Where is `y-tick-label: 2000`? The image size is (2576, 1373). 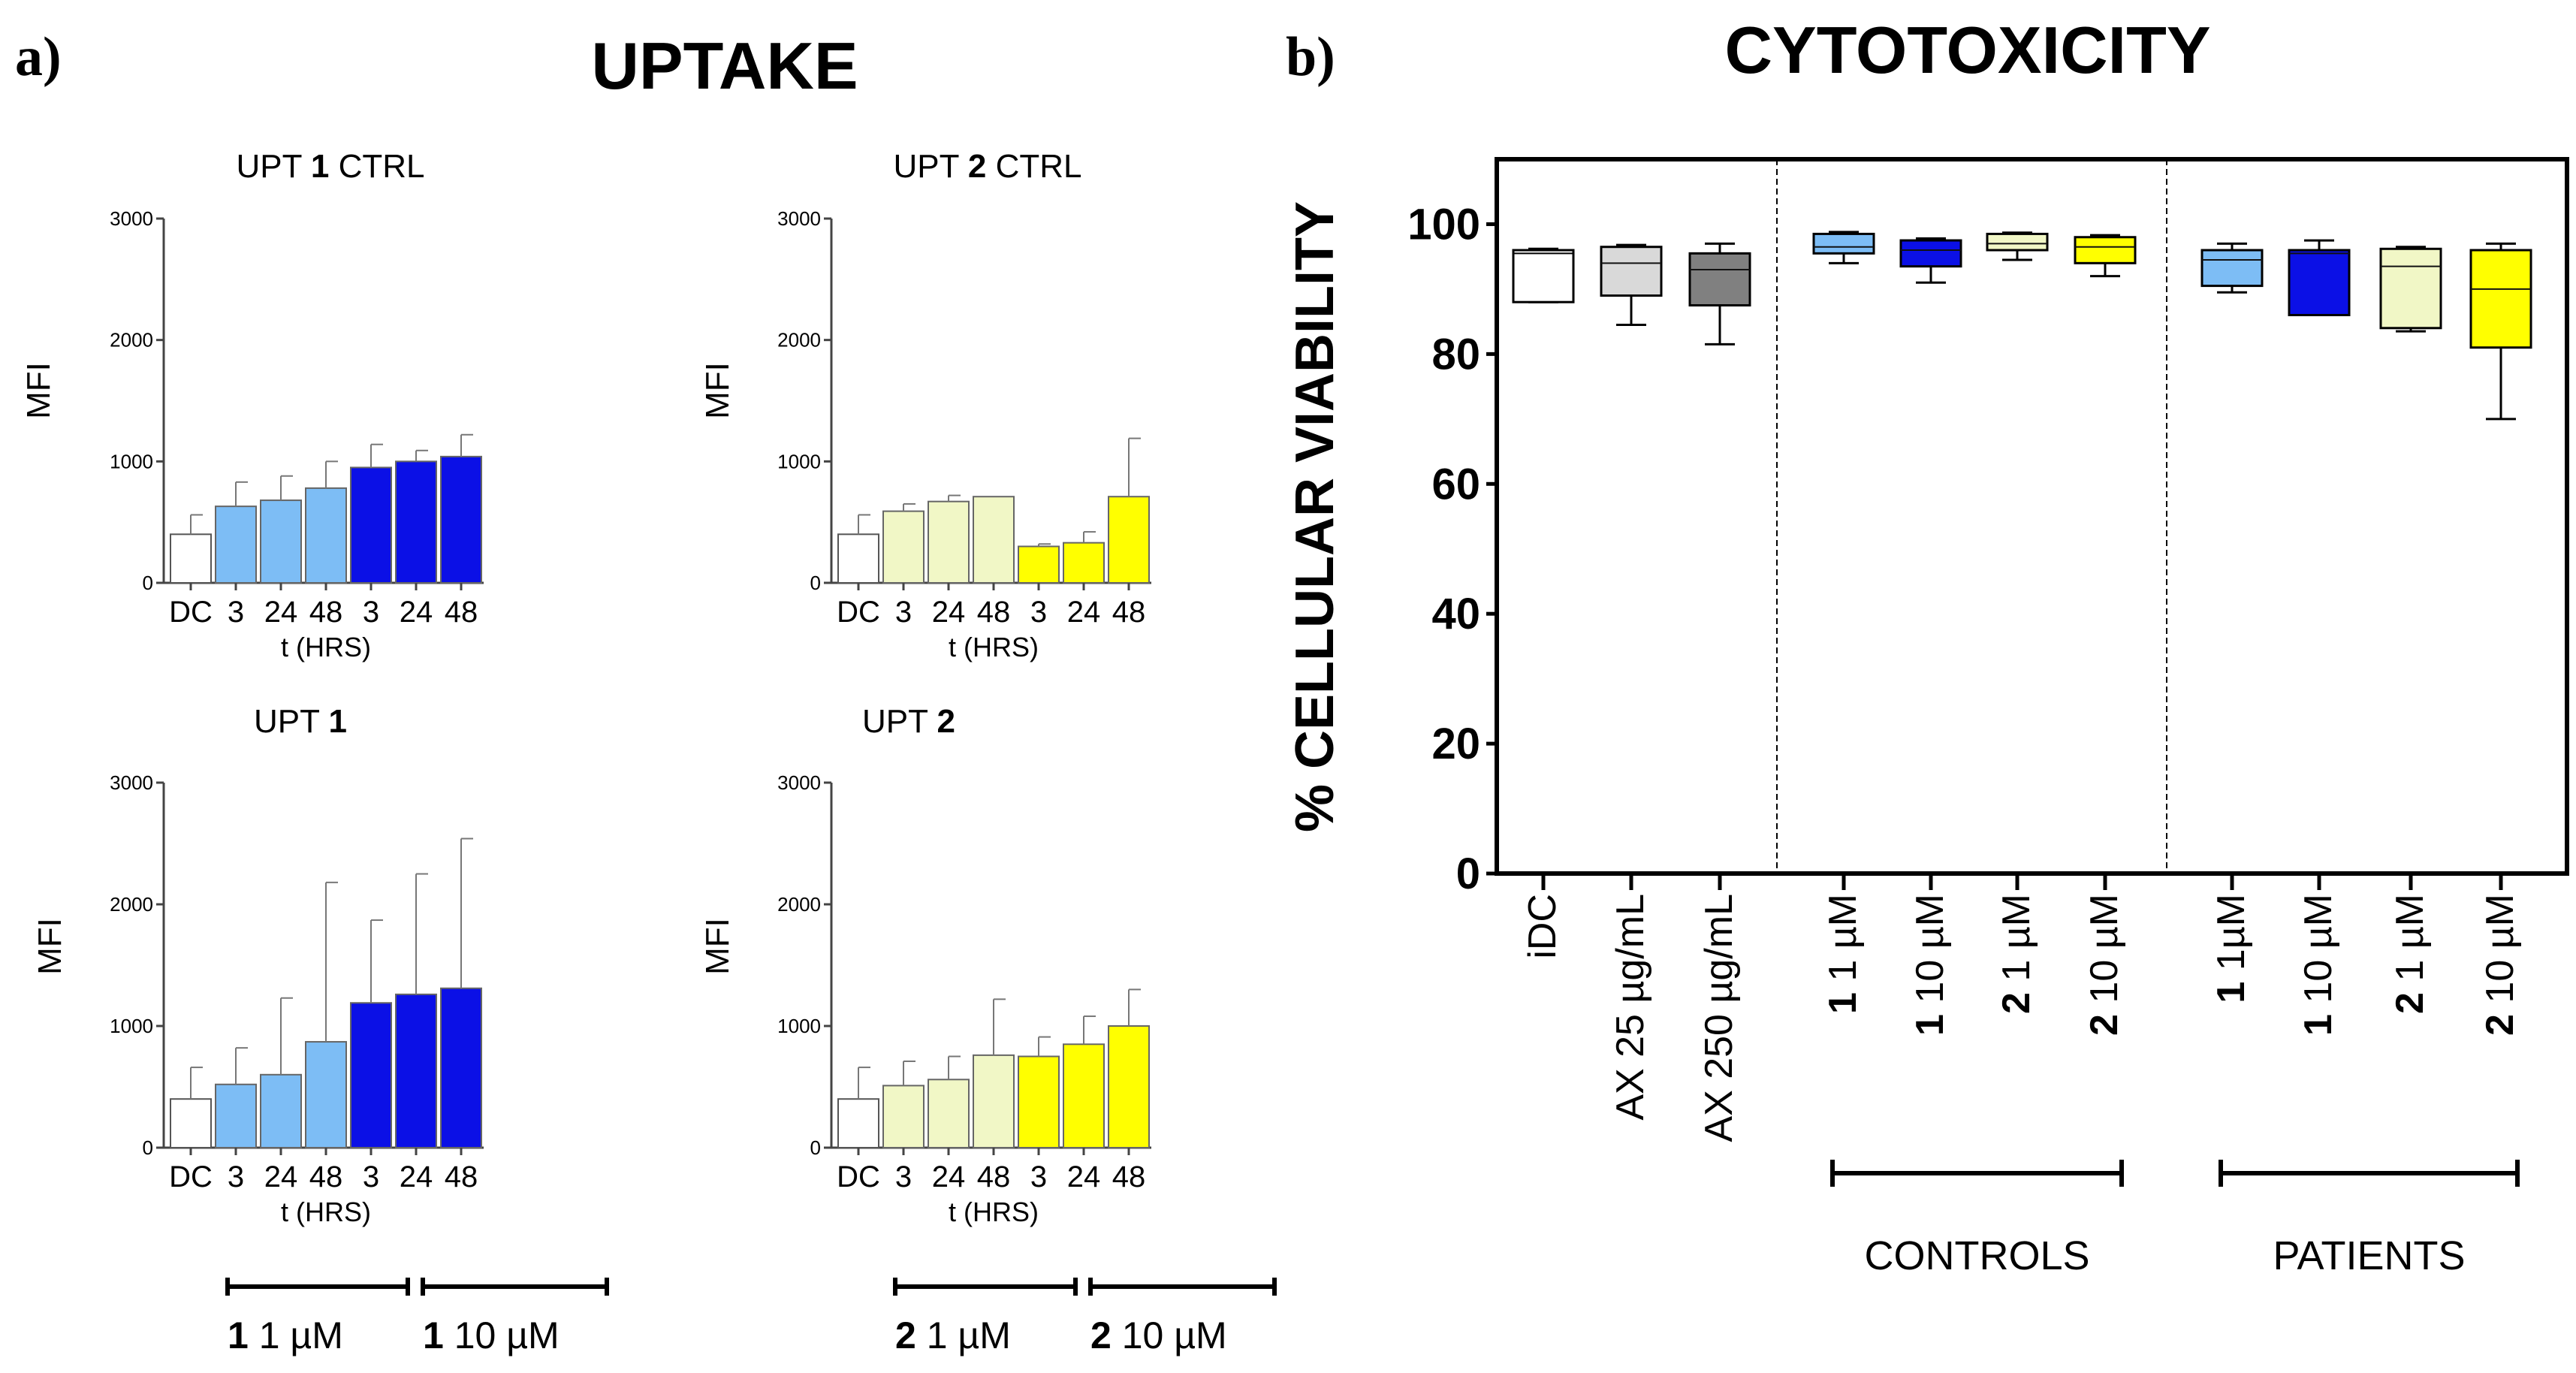
y-tick-label: 2000 is located at coordinates (131, 340).